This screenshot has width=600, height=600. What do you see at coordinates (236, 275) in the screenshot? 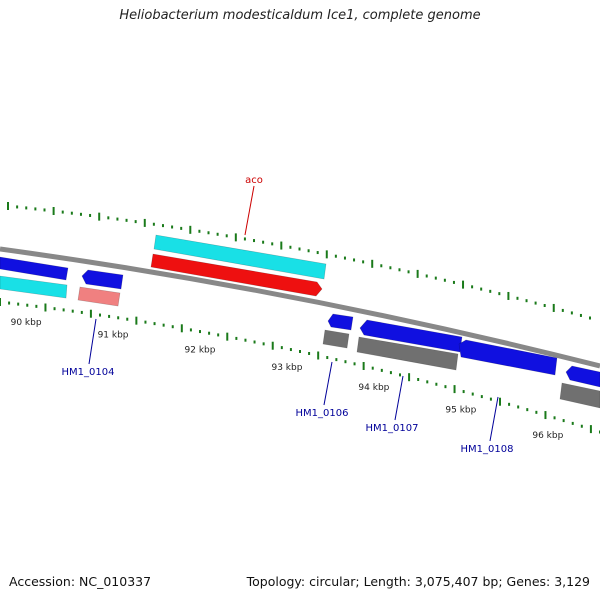
I see `gene-arrow-red` at bounding box center [236, 275].